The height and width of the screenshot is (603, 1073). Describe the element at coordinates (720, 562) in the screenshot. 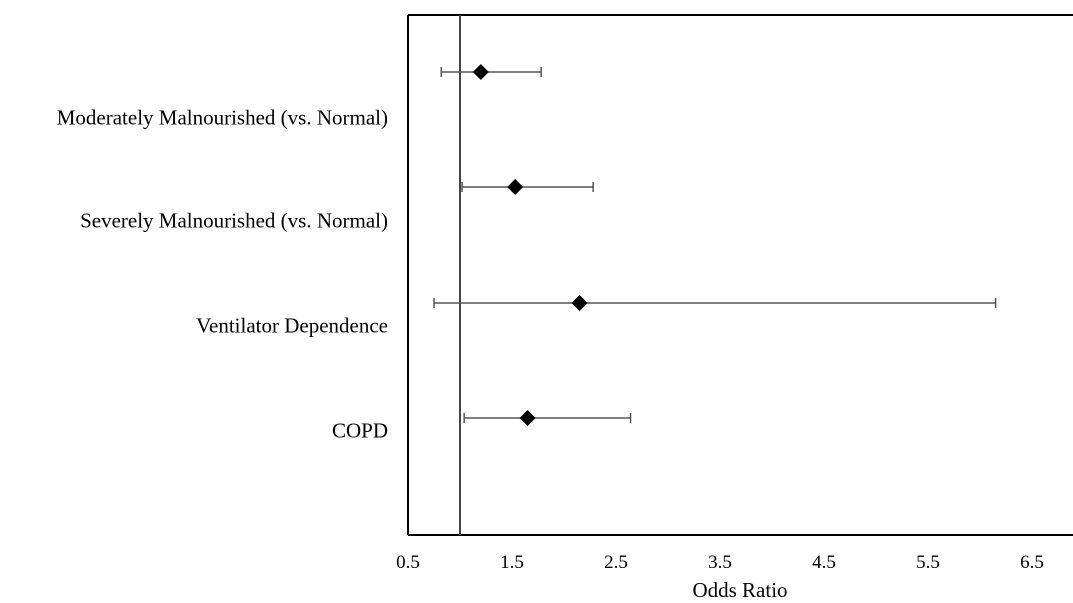

I see `x-tick-label: 3.5` at that location.